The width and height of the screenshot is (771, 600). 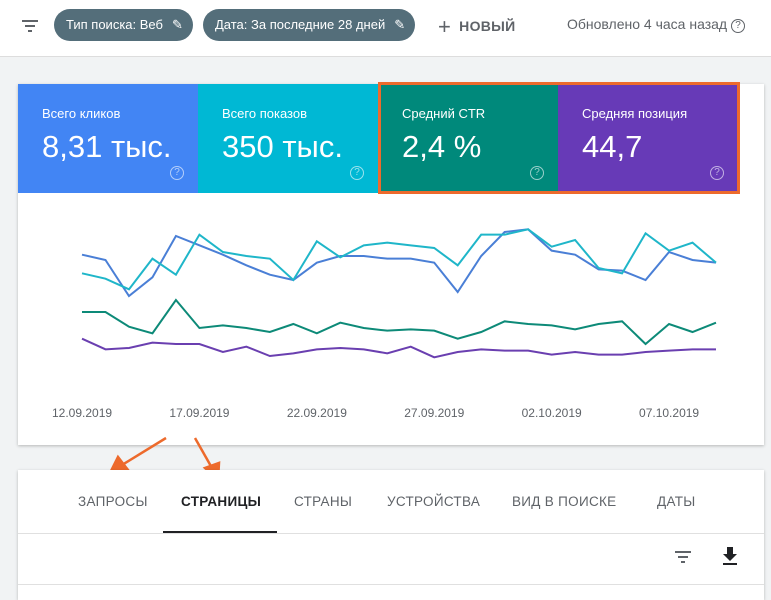 I want to click on metric-position: Средняя позиция 44,7?, so click(x=648, y=138).